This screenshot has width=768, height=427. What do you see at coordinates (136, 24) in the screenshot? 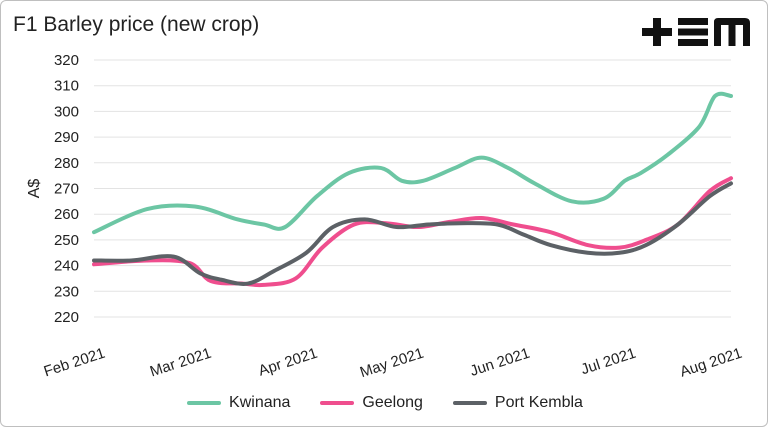
I see `chart-title: F1 Barley price (new crop)` at bounding box center [136, 24].